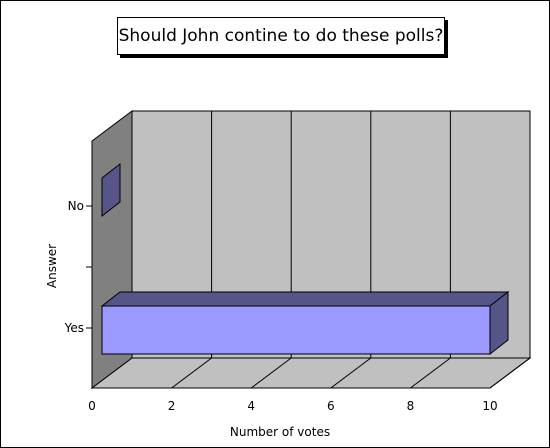 This screenshot has height=448, width=550. What do you see at coordinates (52, 266) in the screenshot?
I see `y-axis-label: Answer` at bounding box center [52, 266].